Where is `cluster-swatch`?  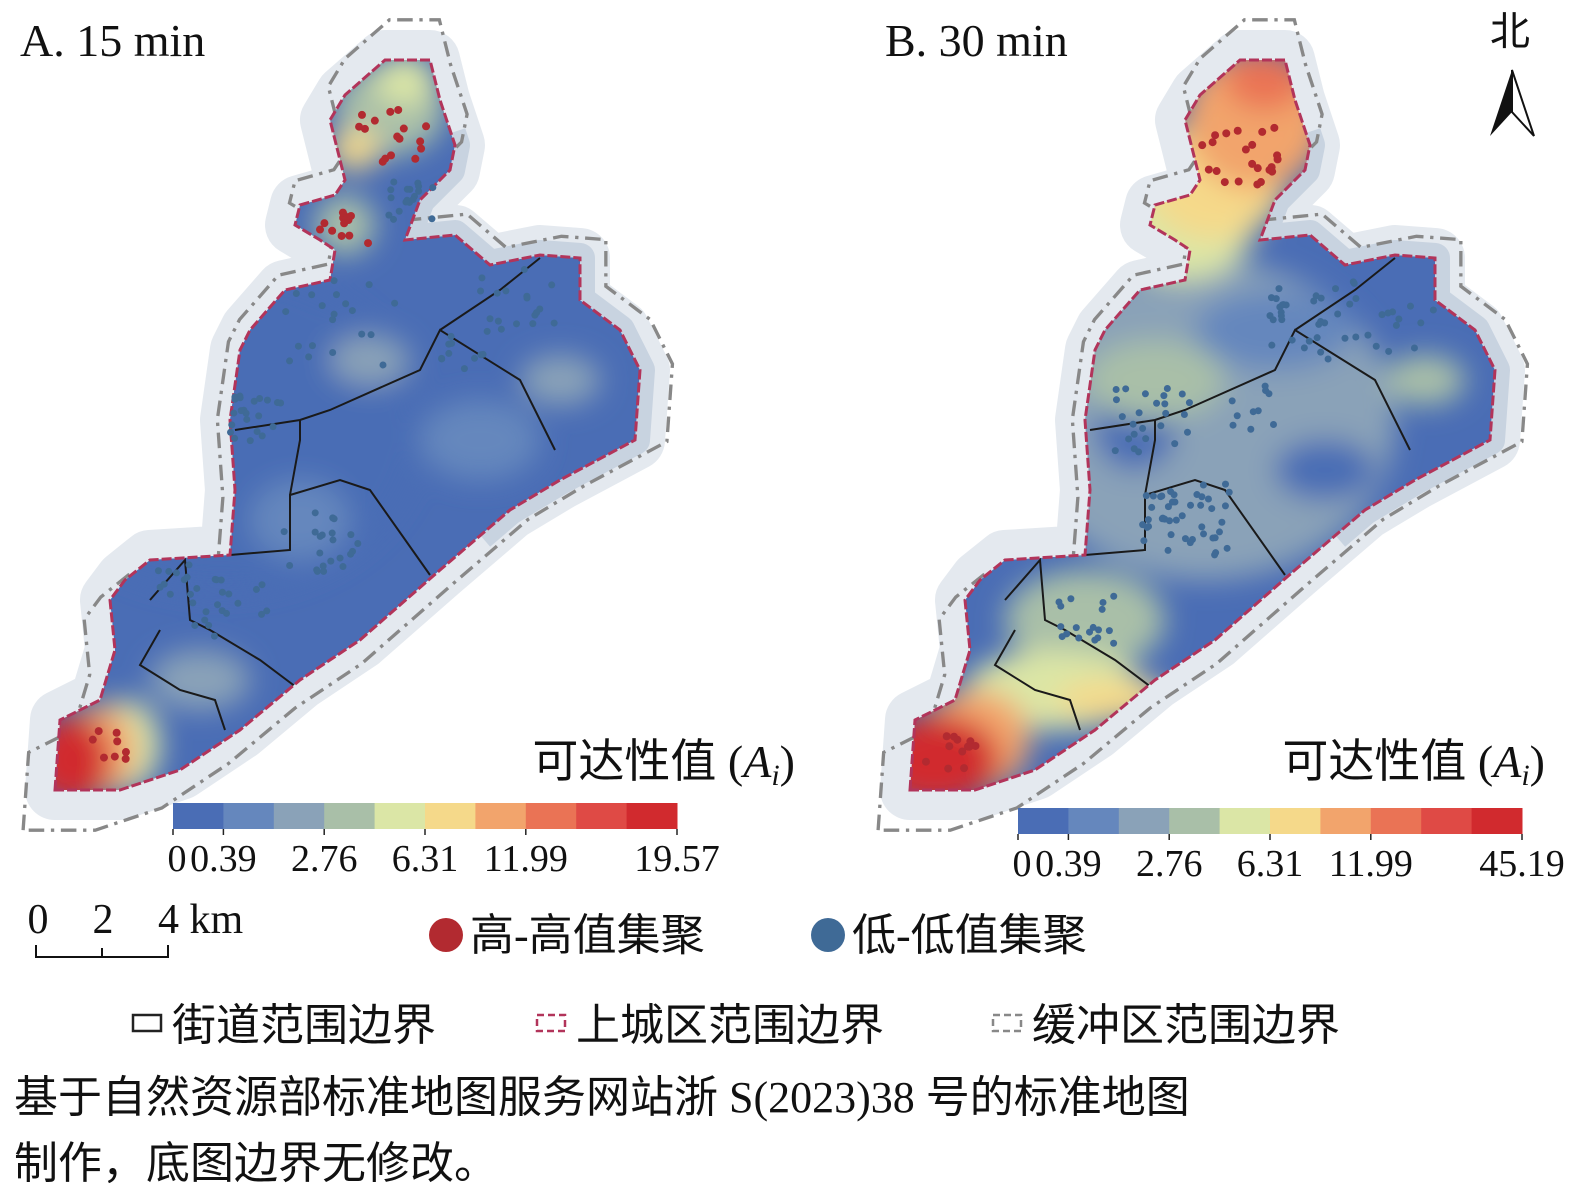
cluster-swatch is located at coordinates (828, 935).